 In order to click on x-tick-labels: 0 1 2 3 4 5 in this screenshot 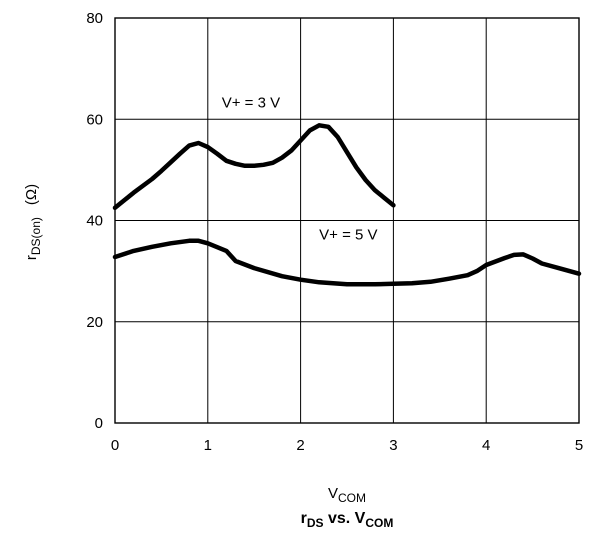, I will do `click(347, 445)`.